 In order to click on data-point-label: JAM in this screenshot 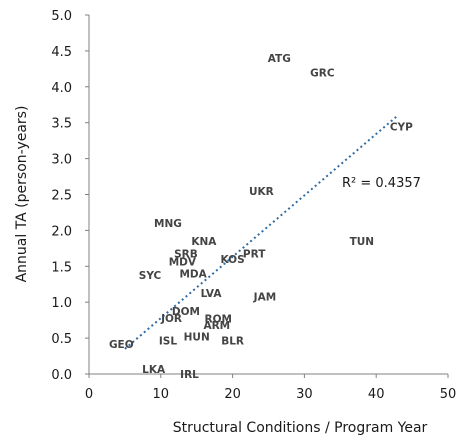, I will do `click(264, 297)`.